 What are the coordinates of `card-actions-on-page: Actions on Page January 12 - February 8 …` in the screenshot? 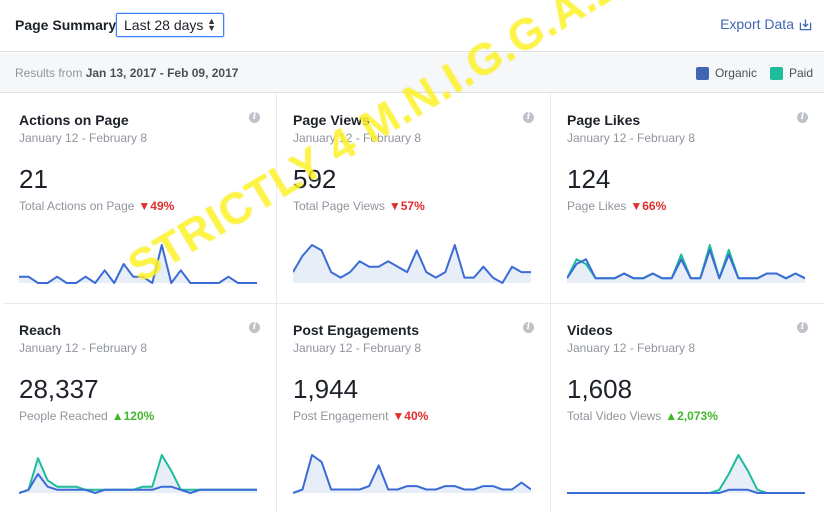 It's located at (140, 199).